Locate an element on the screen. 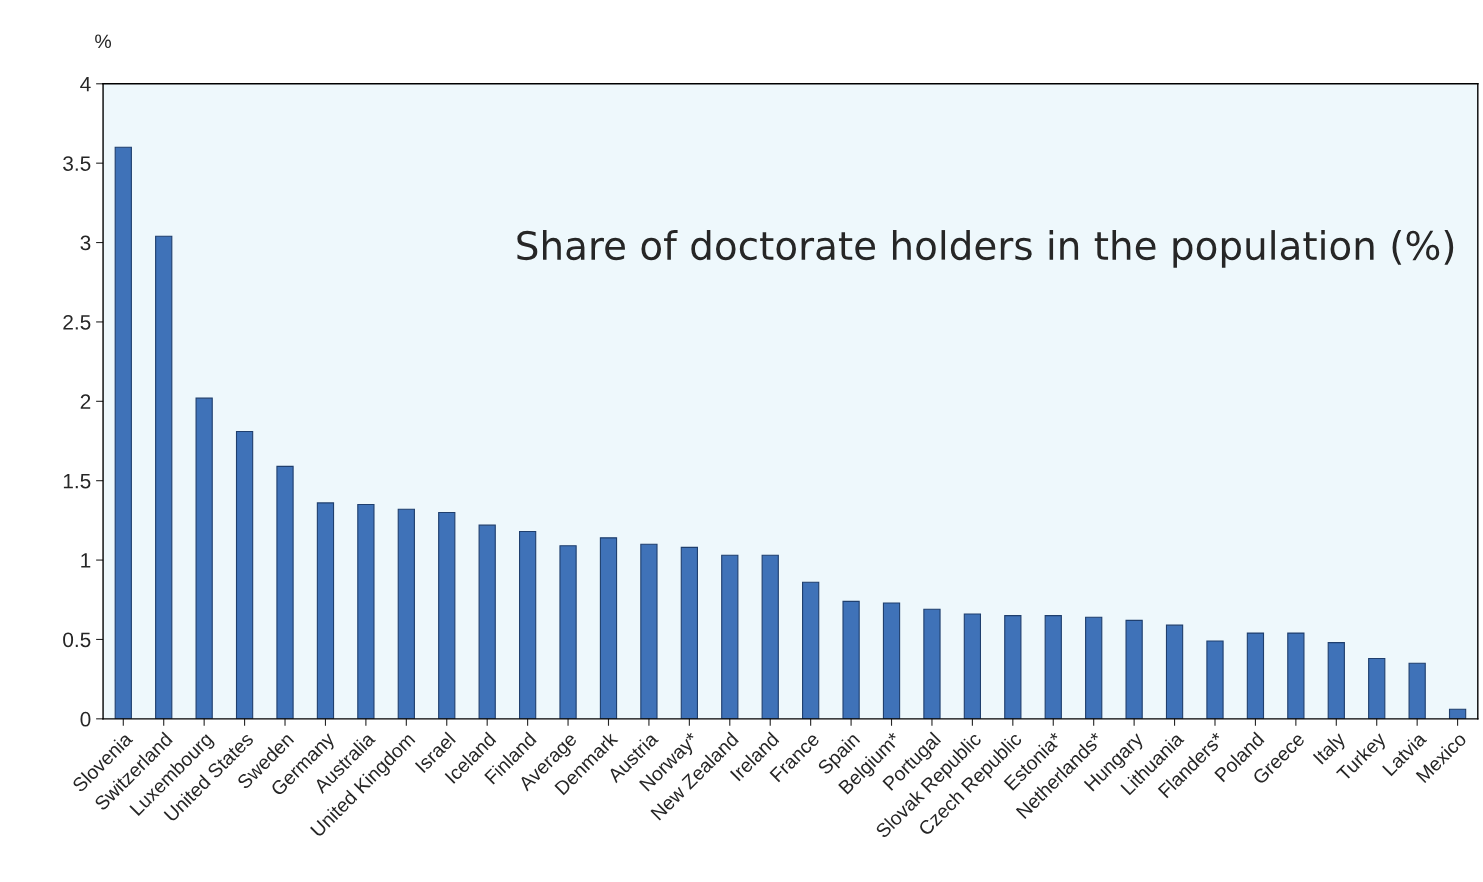 This screenshot has width=1483, height=882. y-tick-label: 2.5 is located at coordinates (77, 322).